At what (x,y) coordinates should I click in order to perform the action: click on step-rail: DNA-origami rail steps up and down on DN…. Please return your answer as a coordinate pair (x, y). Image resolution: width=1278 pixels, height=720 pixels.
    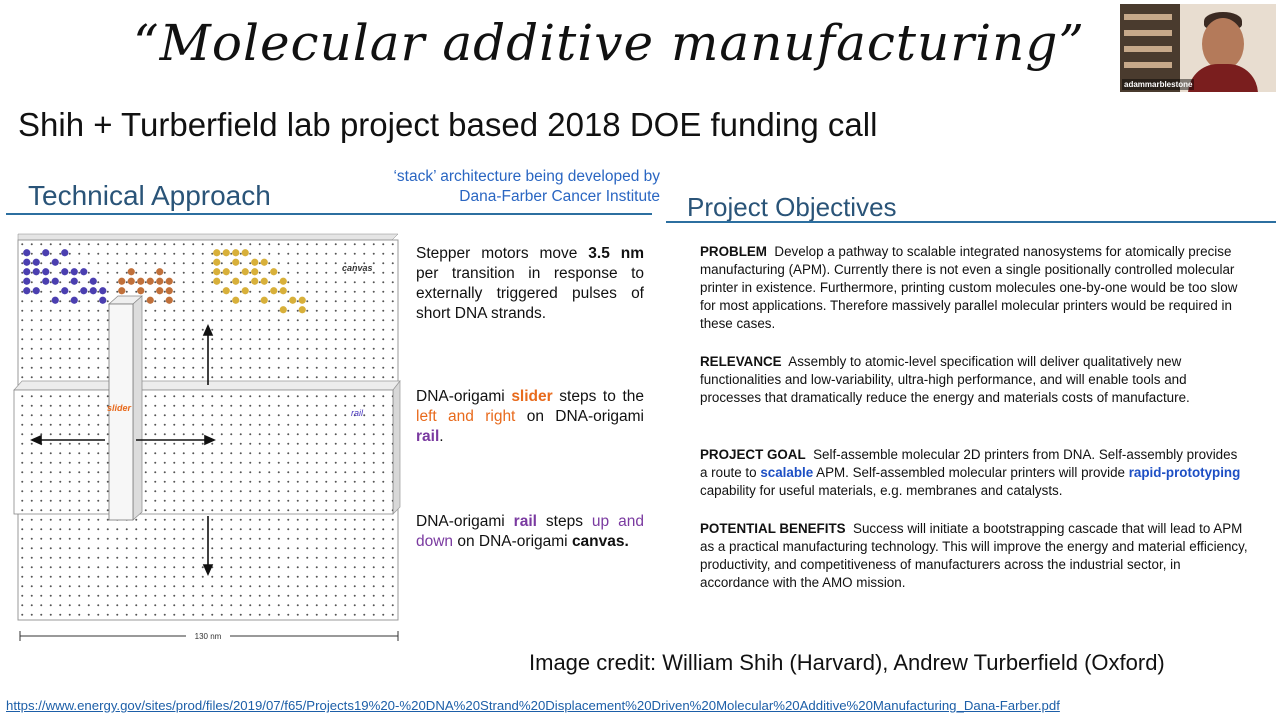
    Looking at the image, I should click on (530, 531).